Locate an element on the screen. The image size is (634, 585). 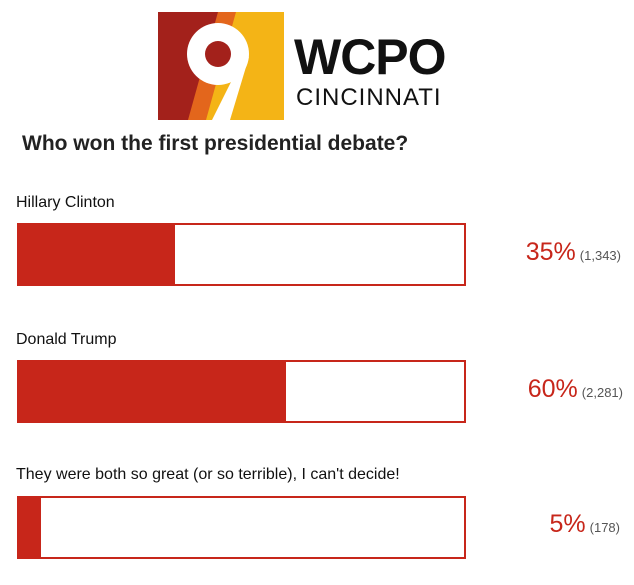
result-value: 5% (178) is located at coordinates (585, 524).